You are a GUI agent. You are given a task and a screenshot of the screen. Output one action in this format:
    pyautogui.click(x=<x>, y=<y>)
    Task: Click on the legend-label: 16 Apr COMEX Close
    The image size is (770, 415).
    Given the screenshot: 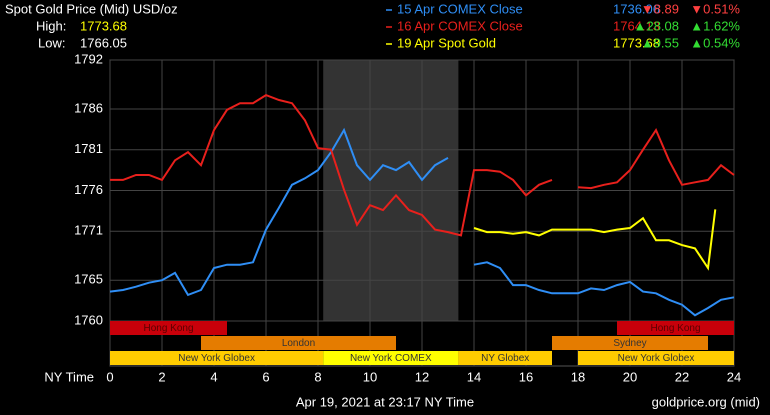 What is the action you would take?
    pyautogui.click(x=460, y=25)
    